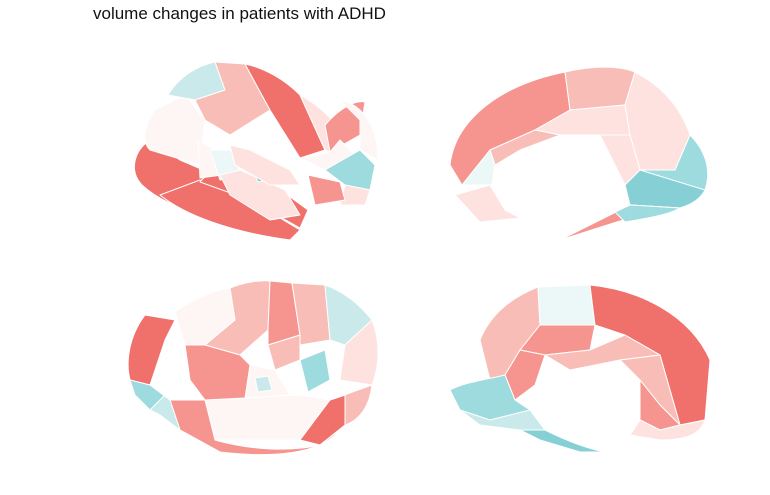 Image resolution: width=770 pixels, height=495 pixels. I want to click on region-fusiform-lateral-right, so click(165, 407).